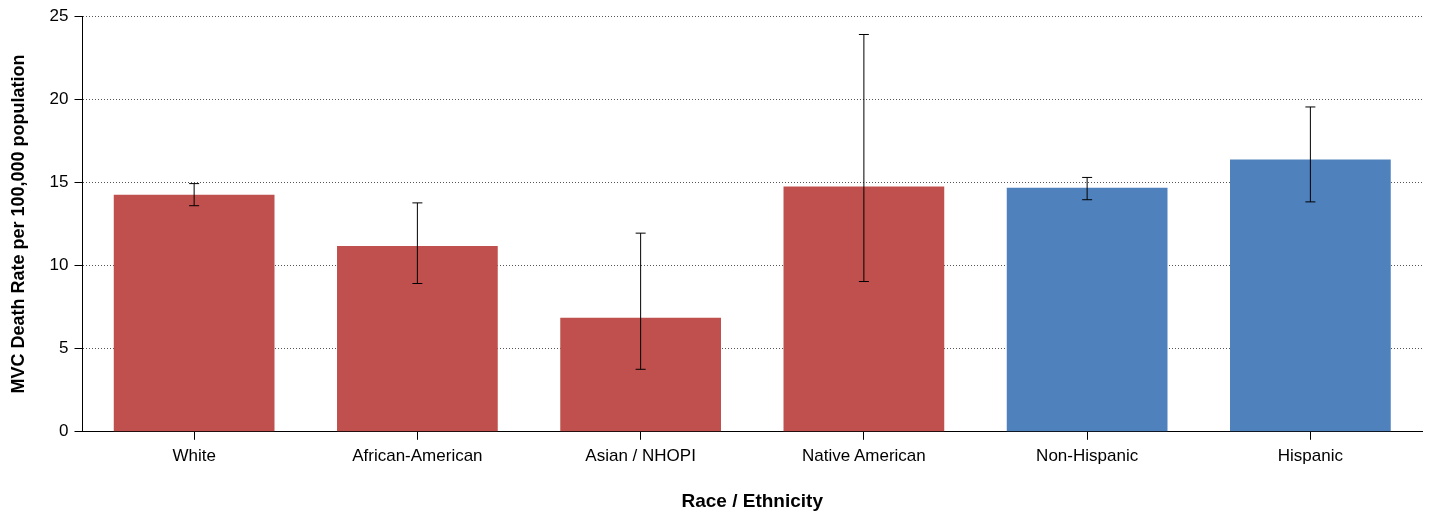 This screenshot has width=1432, height=521. I want to click on x-tick-label: African-American, so click(417, 455).